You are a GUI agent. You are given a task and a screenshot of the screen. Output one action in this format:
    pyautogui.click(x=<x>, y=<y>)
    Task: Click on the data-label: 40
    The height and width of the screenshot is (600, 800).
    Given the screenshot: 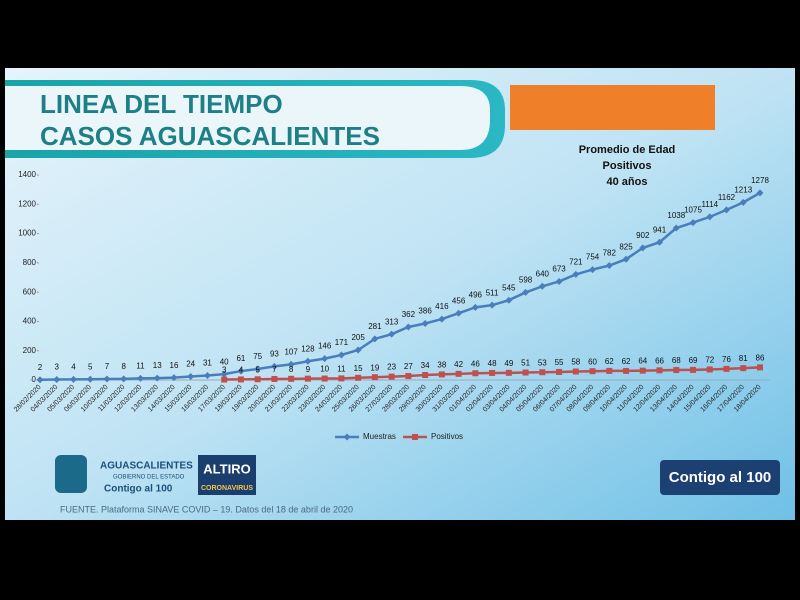 What is the action you would take?
    pyautogui.click(x=224, y=361)
    